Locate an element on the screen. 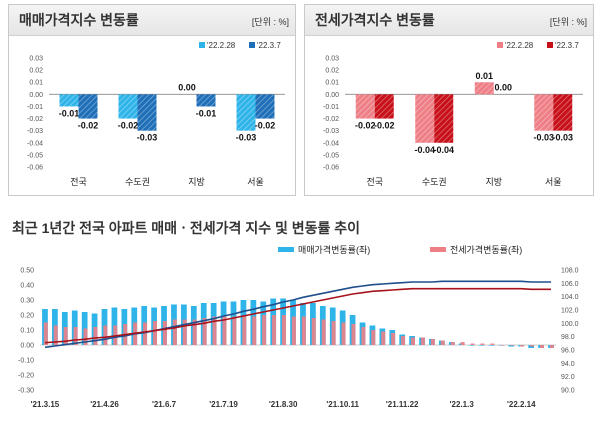 The image size is (600, 435). jeonse-panel-title: 전세가격지수 변동률 is located at coordinates (449, 20).